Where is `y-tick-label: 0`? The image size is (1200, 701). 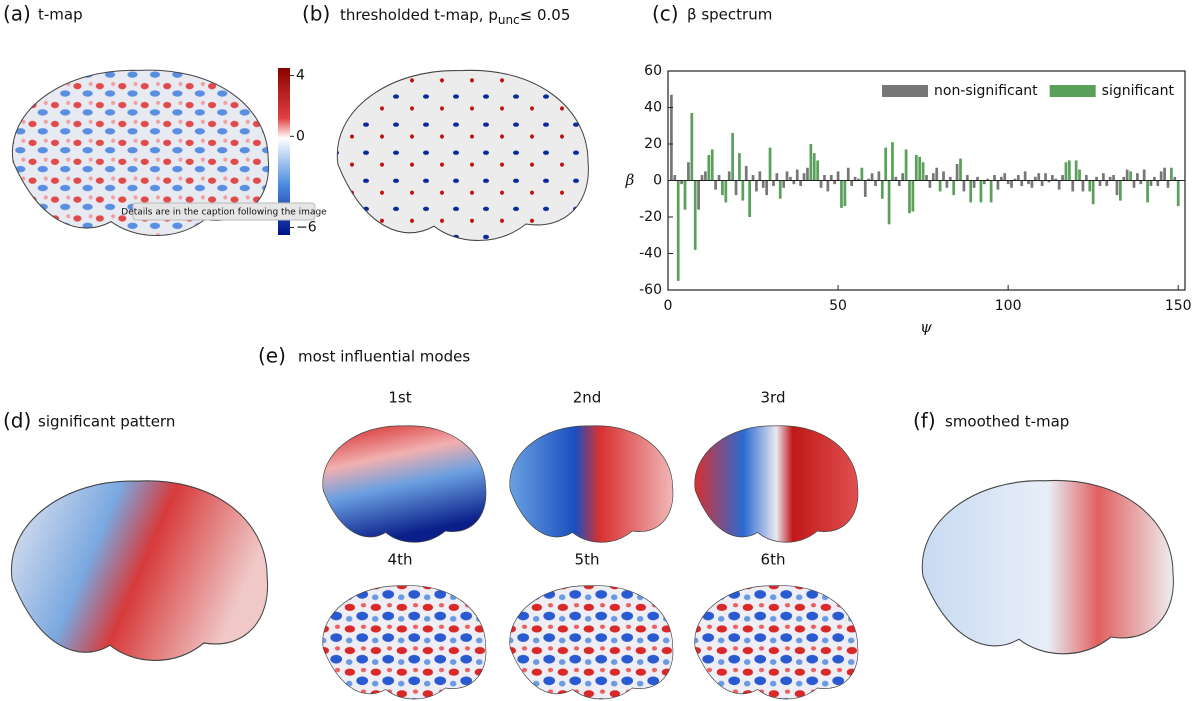 y-tick-label: 0 is located at coordinates (657, 181).